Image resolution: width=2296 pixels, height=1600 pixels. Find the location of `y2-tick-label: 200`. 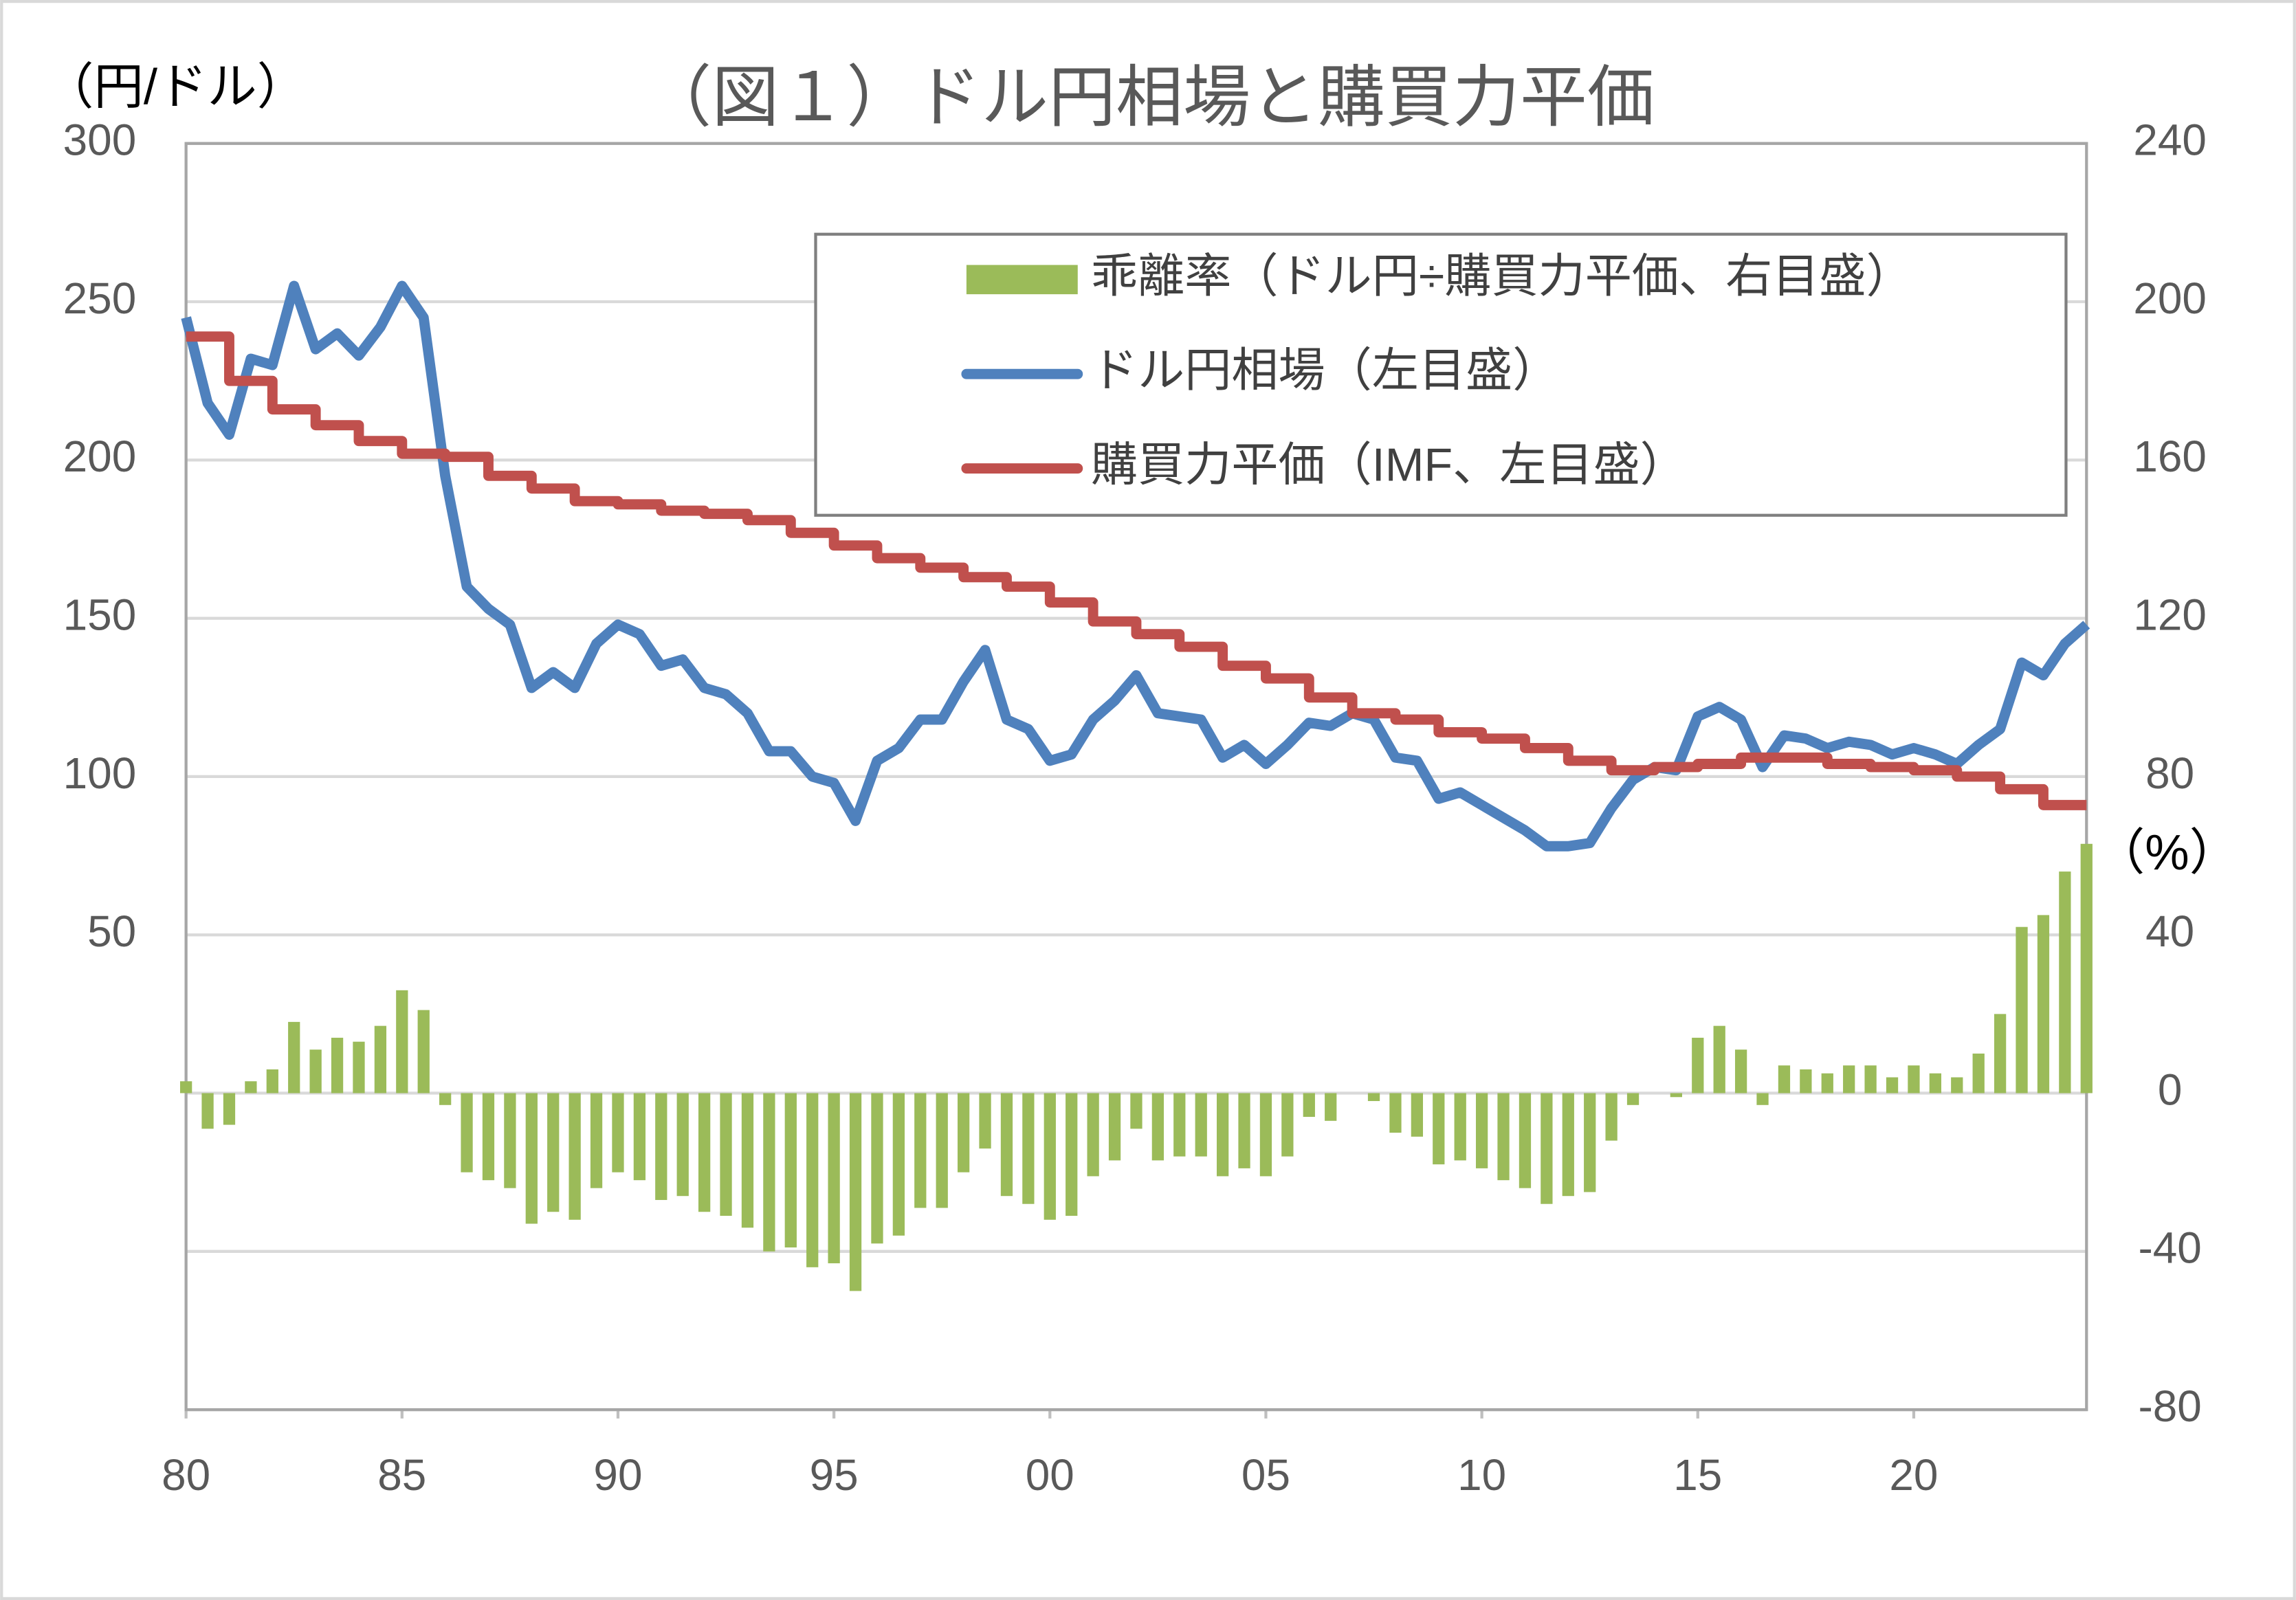

y2-tick-label: 200 is located at coordinates (2170, 298).